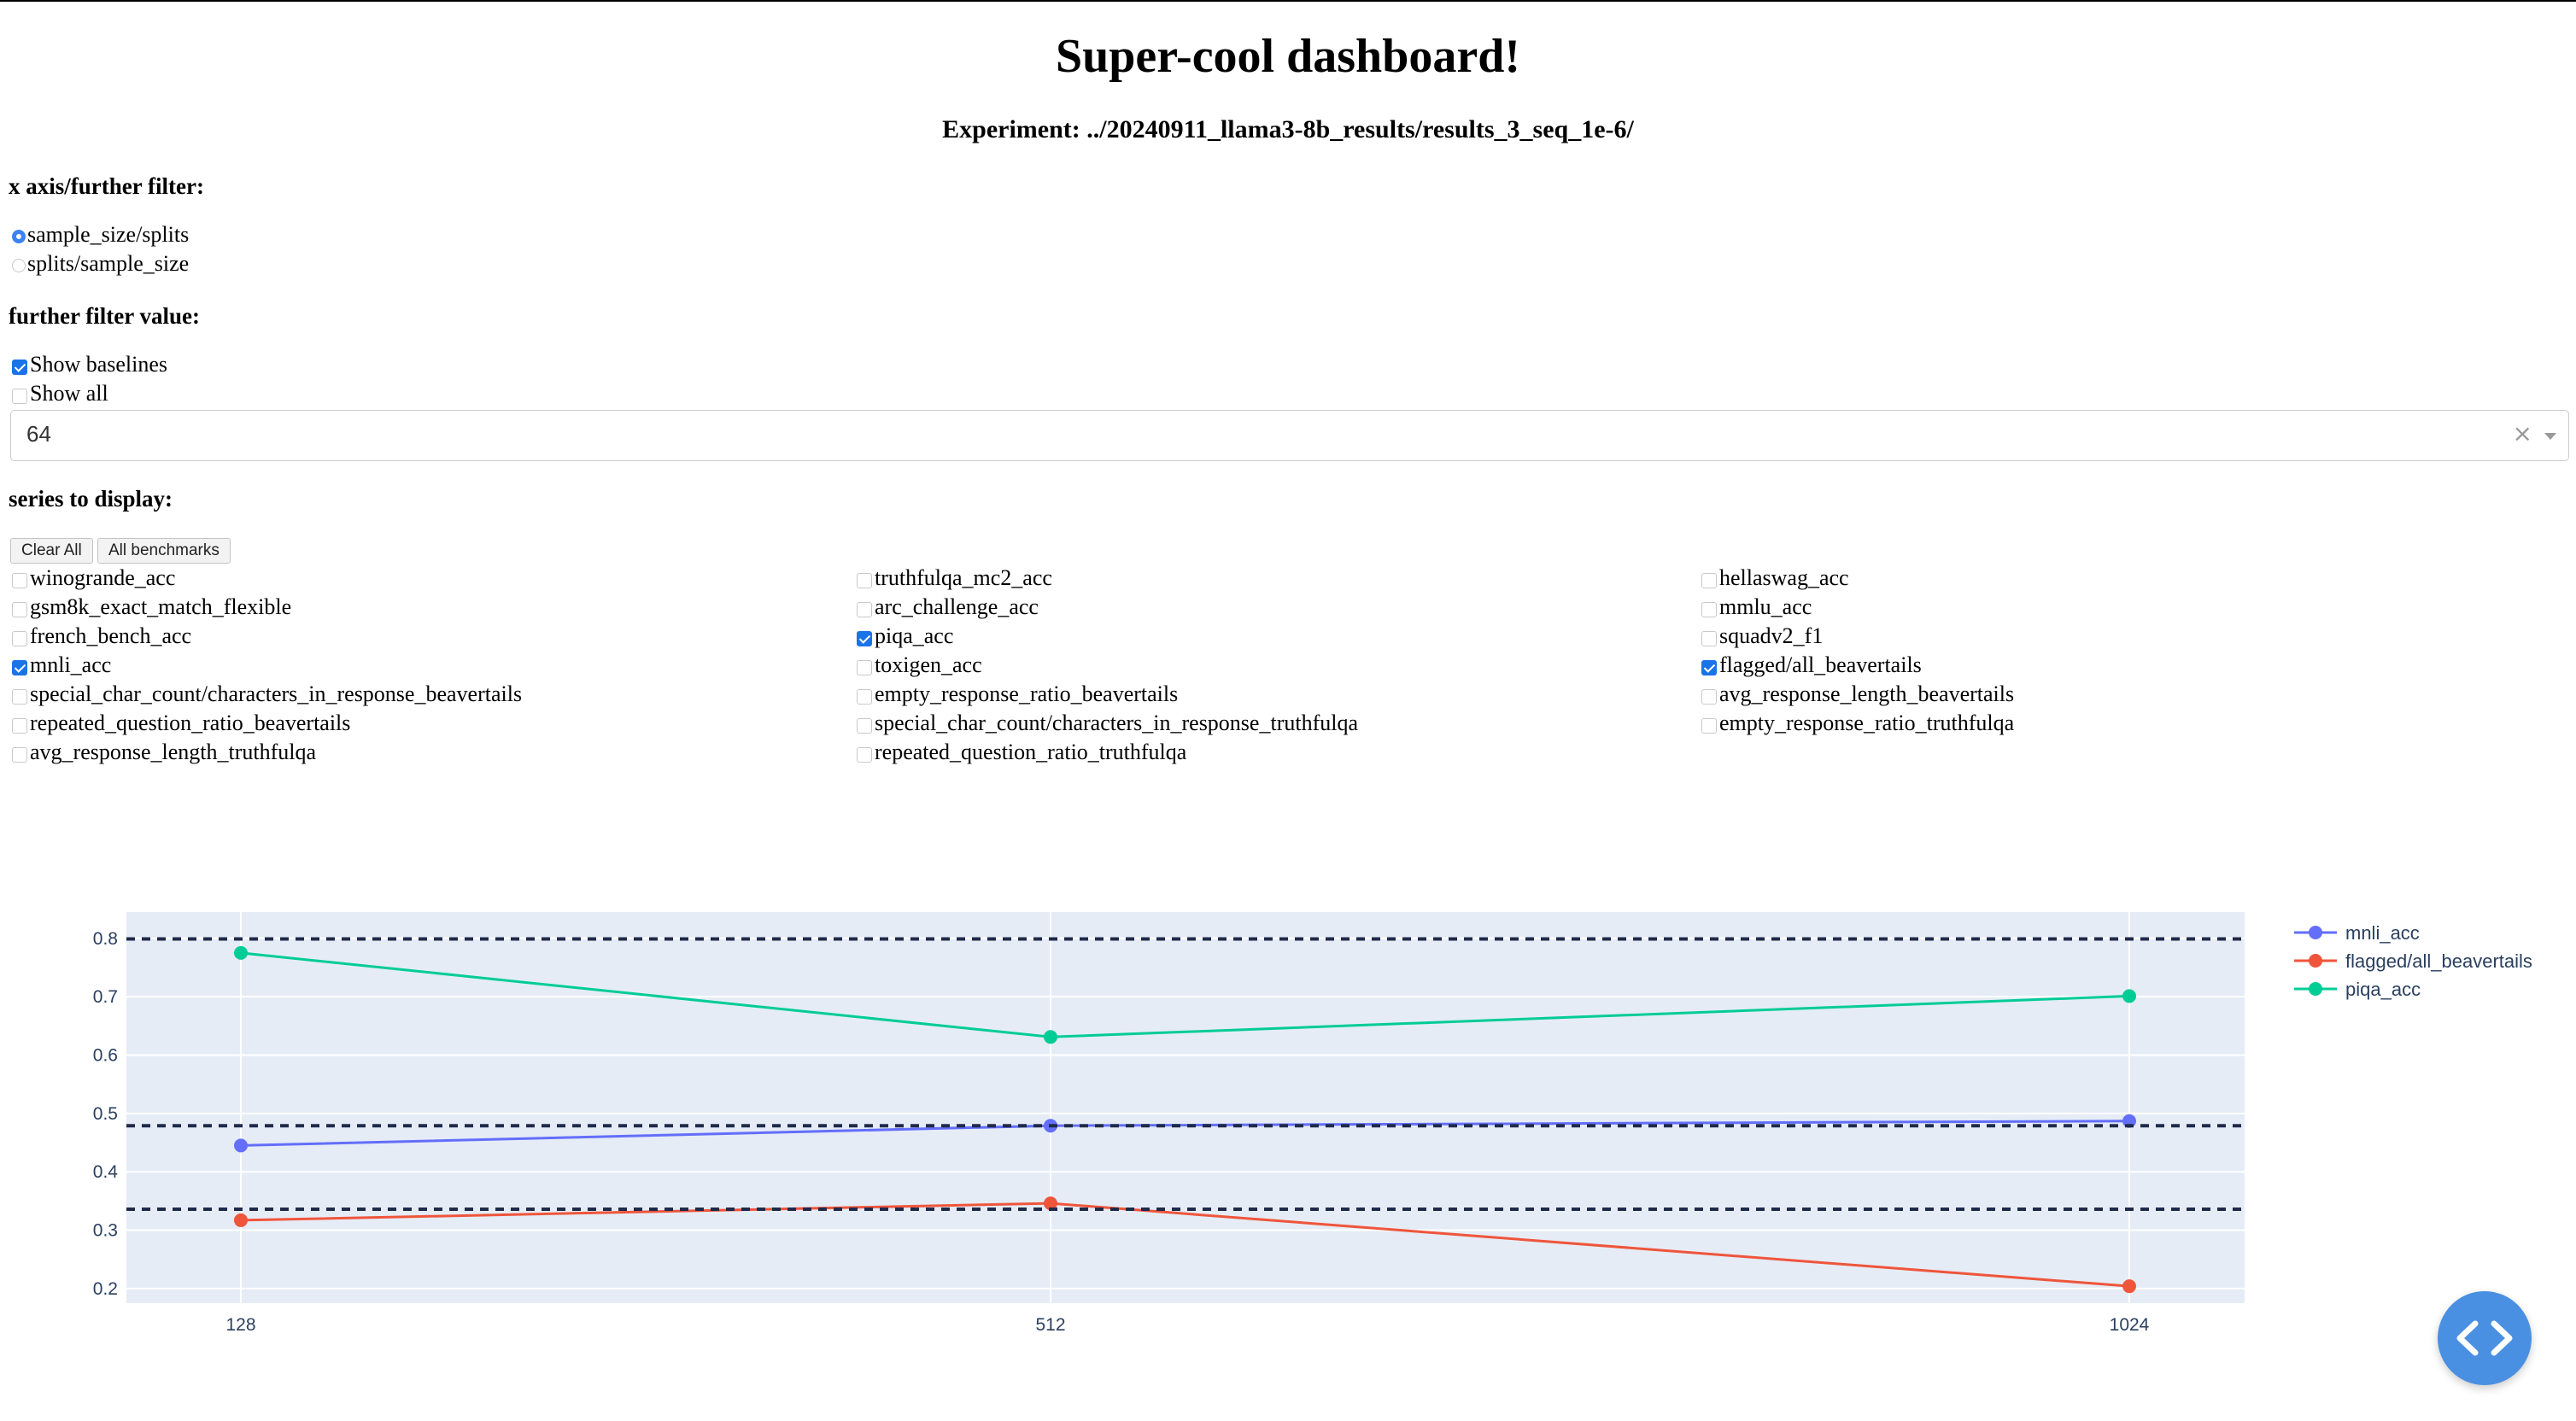 The image size is (2576, 1421). I want to click on series-option-empty-response-ratio-truthfulqa: empty_response_ratio_truthfulqa, so click(1857, 723).